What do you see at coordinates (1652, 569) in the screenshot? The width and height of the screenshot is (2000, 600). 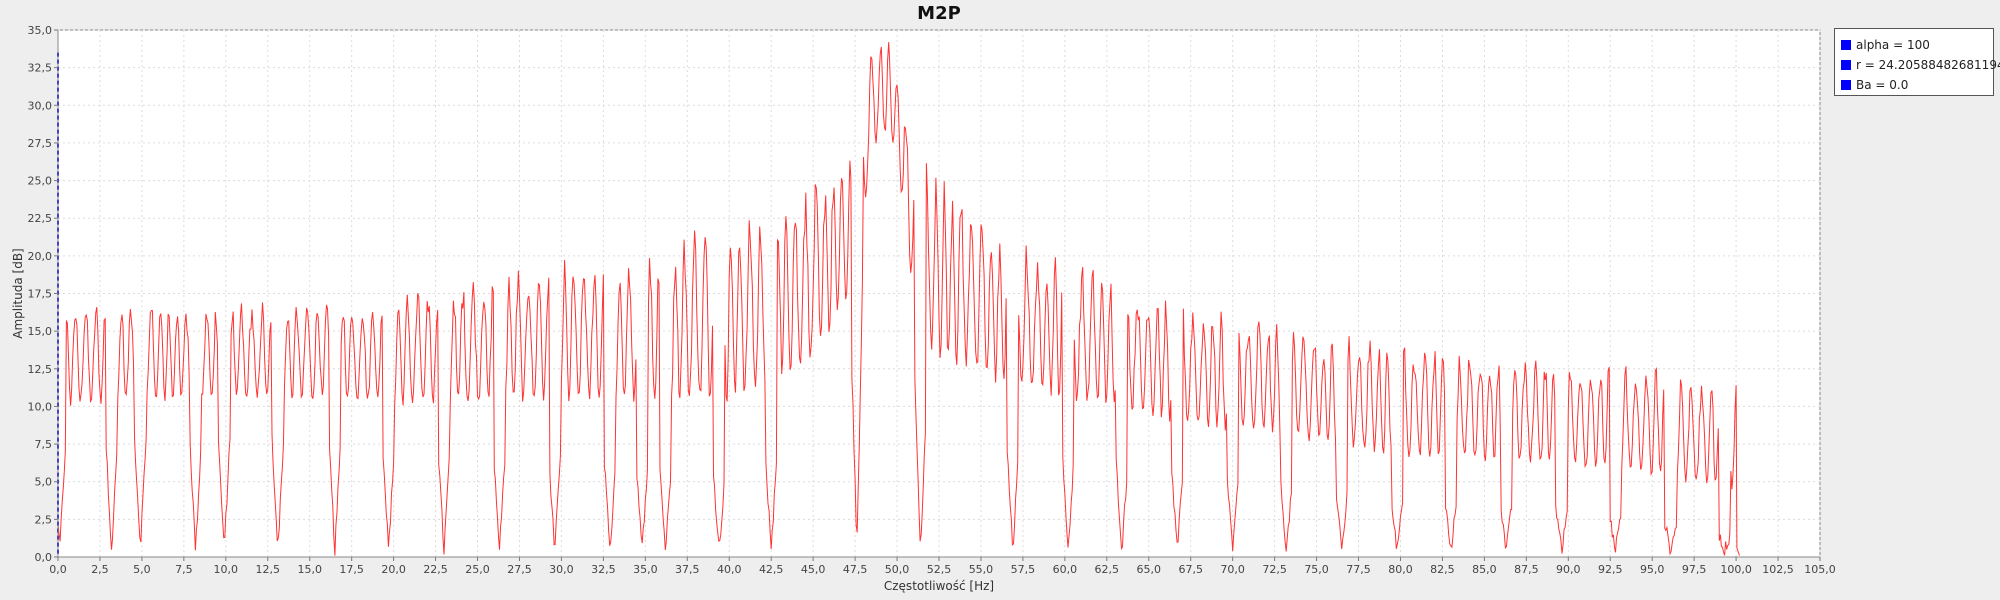 I see `x-tick-label: 95,0` at bounding box center [1652, 569].